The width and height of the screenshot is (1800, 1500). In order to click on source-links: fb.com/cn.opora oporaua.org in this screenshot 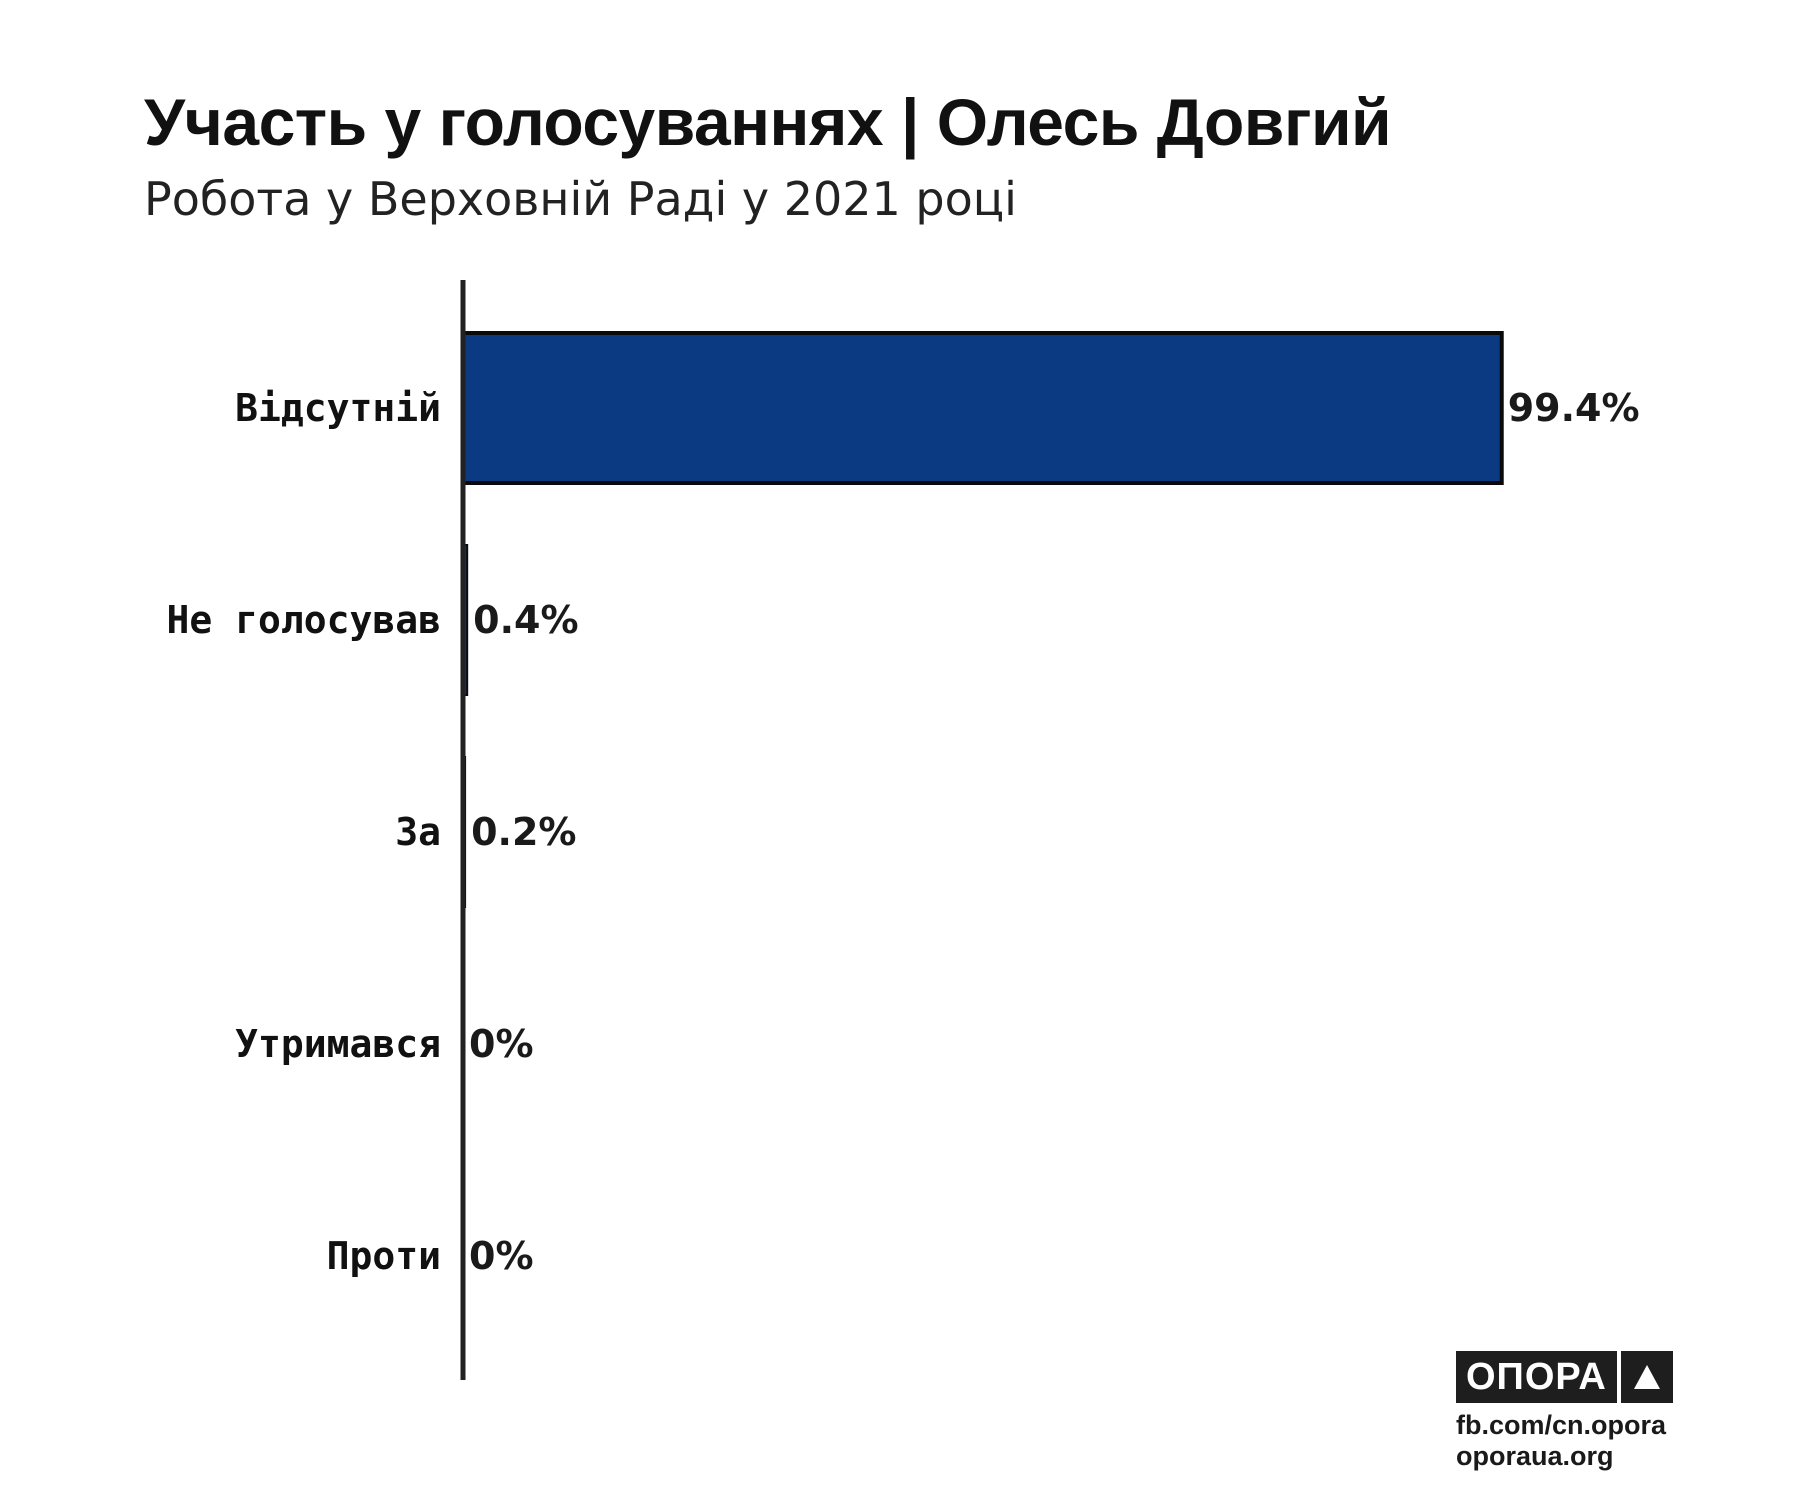, I will do `click(1561, 1441)`.